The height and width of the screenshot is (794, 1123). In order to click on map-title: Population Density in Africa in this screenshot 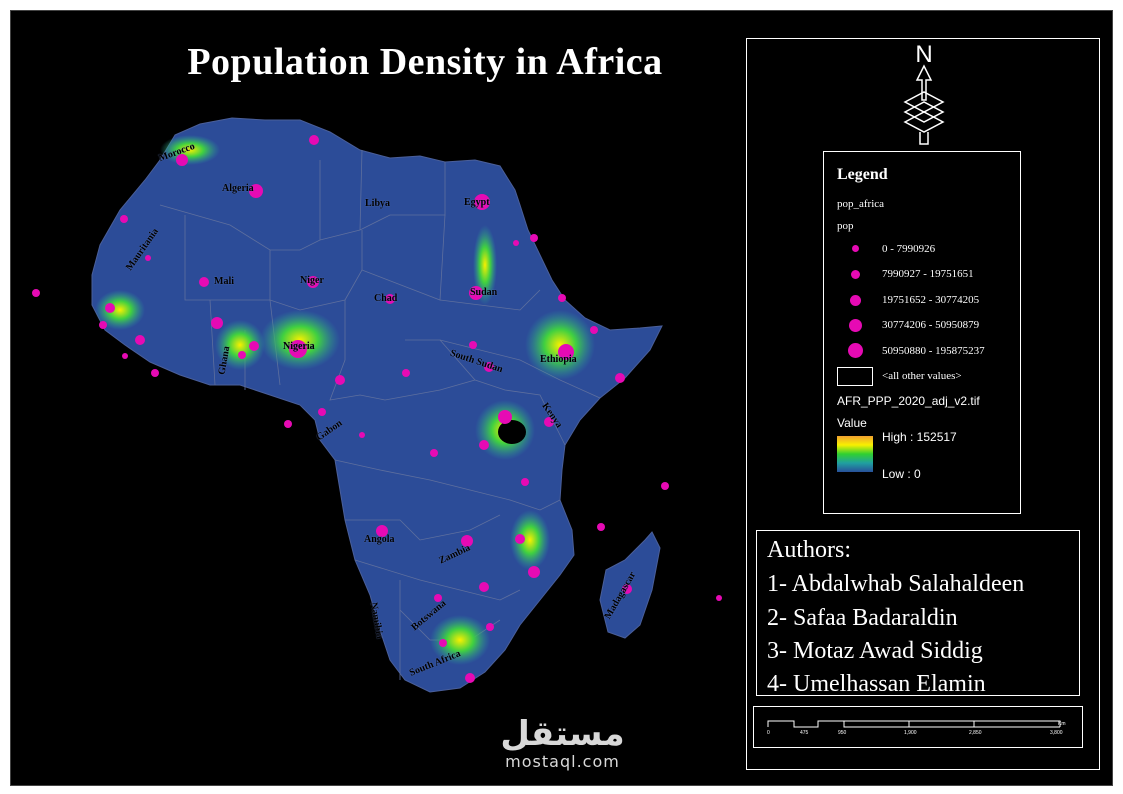, I will do `click(425, 62)`.